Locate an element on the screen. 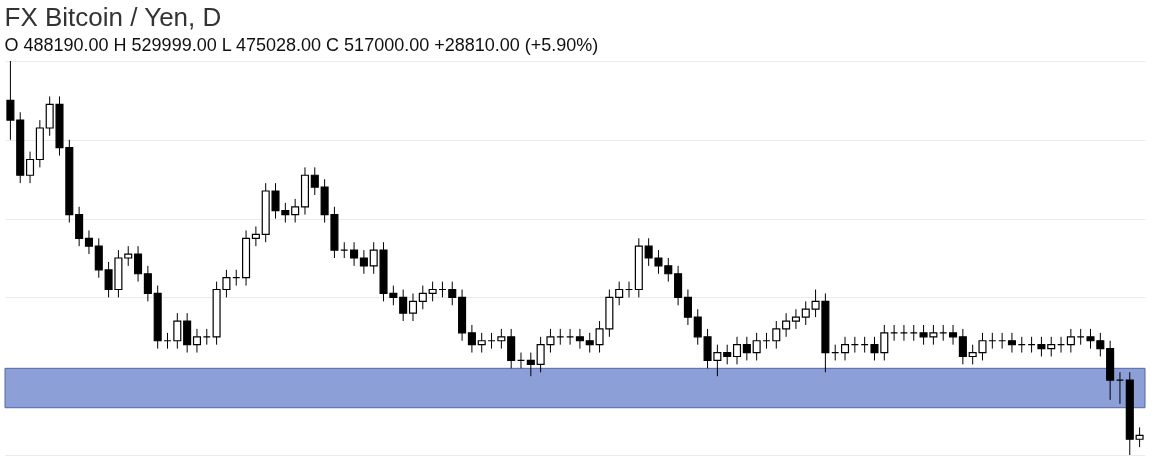  text: O 488190.00 H 529999.00 L 475028.00 C 517000.00 +28810.00 (+5.90%) is located at coordinates (301, 44).